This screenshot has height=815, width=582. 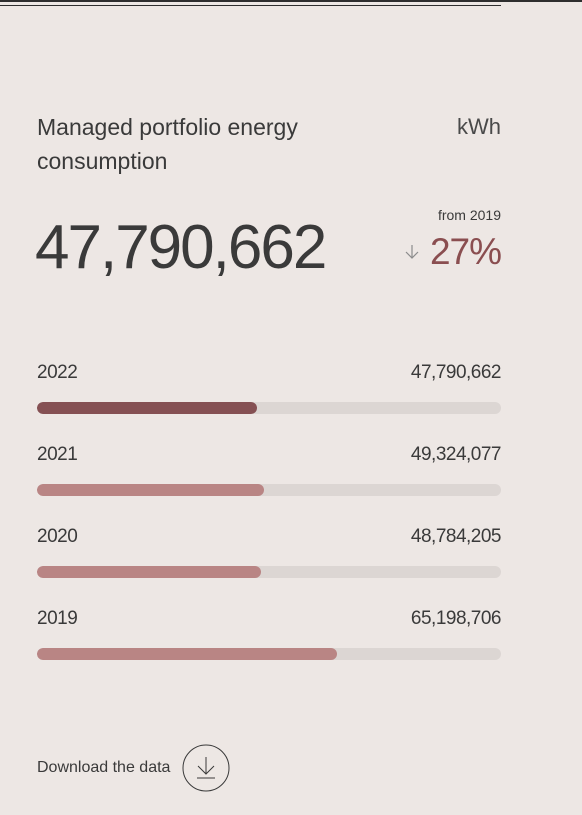 What do you see at coordinates (479, 126) in the screenshot?
I see `unit-label: kWh` at bounding box center [479, 126].